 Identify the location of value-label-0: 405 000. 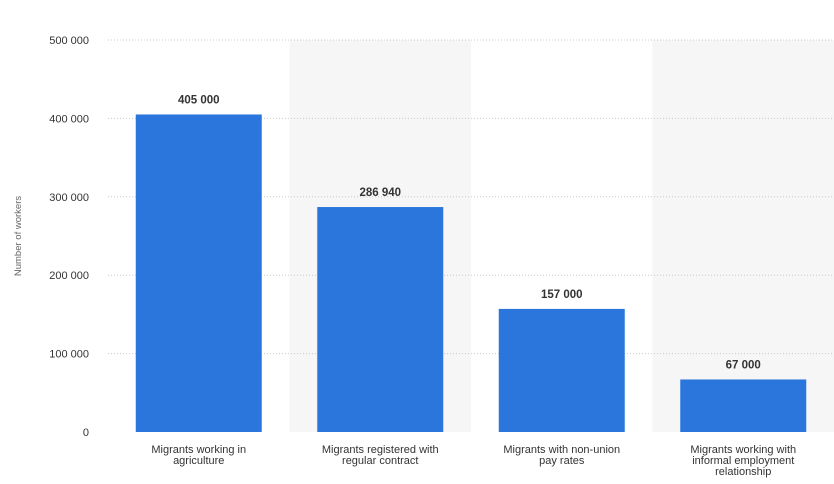
(199, 100).